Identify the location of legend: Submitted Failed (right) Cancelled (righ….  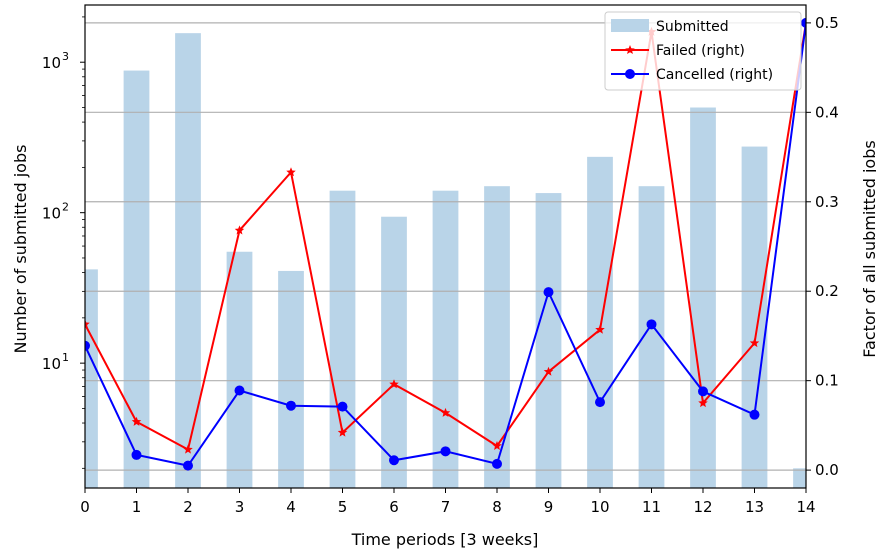
(703, 51).